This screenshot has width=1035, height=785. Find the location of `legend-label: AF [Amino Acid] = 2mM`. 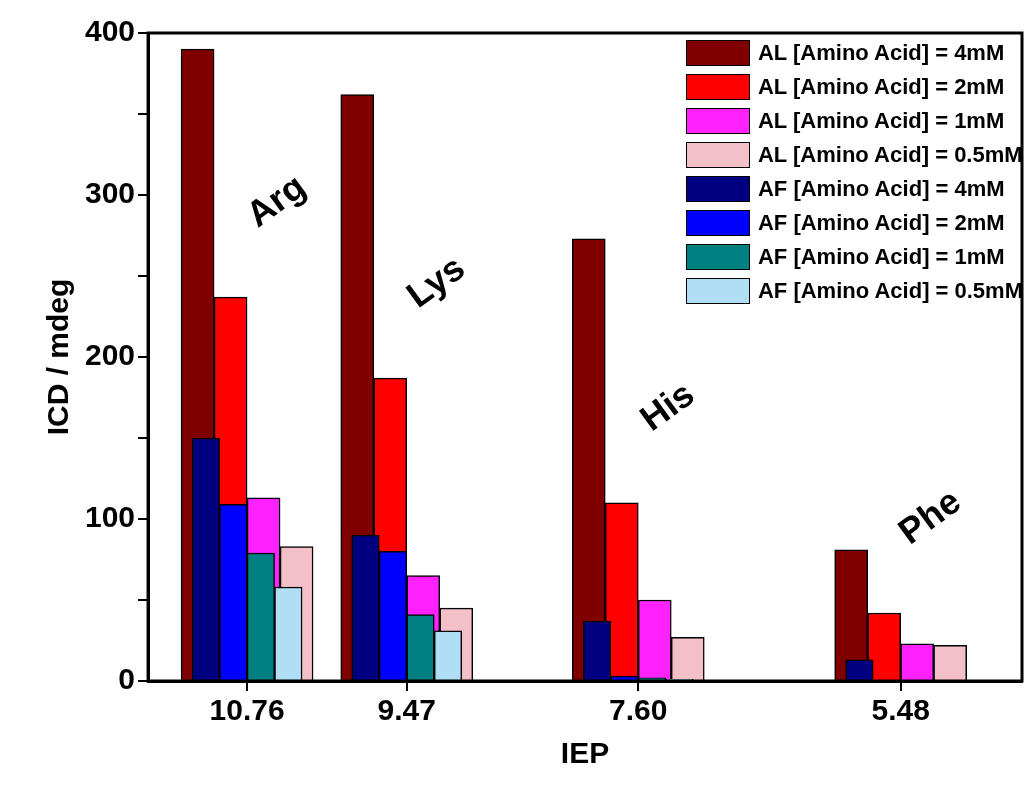

legend-label: AF [Amino Acid] = 2mM is located at coordinates (881, 222).